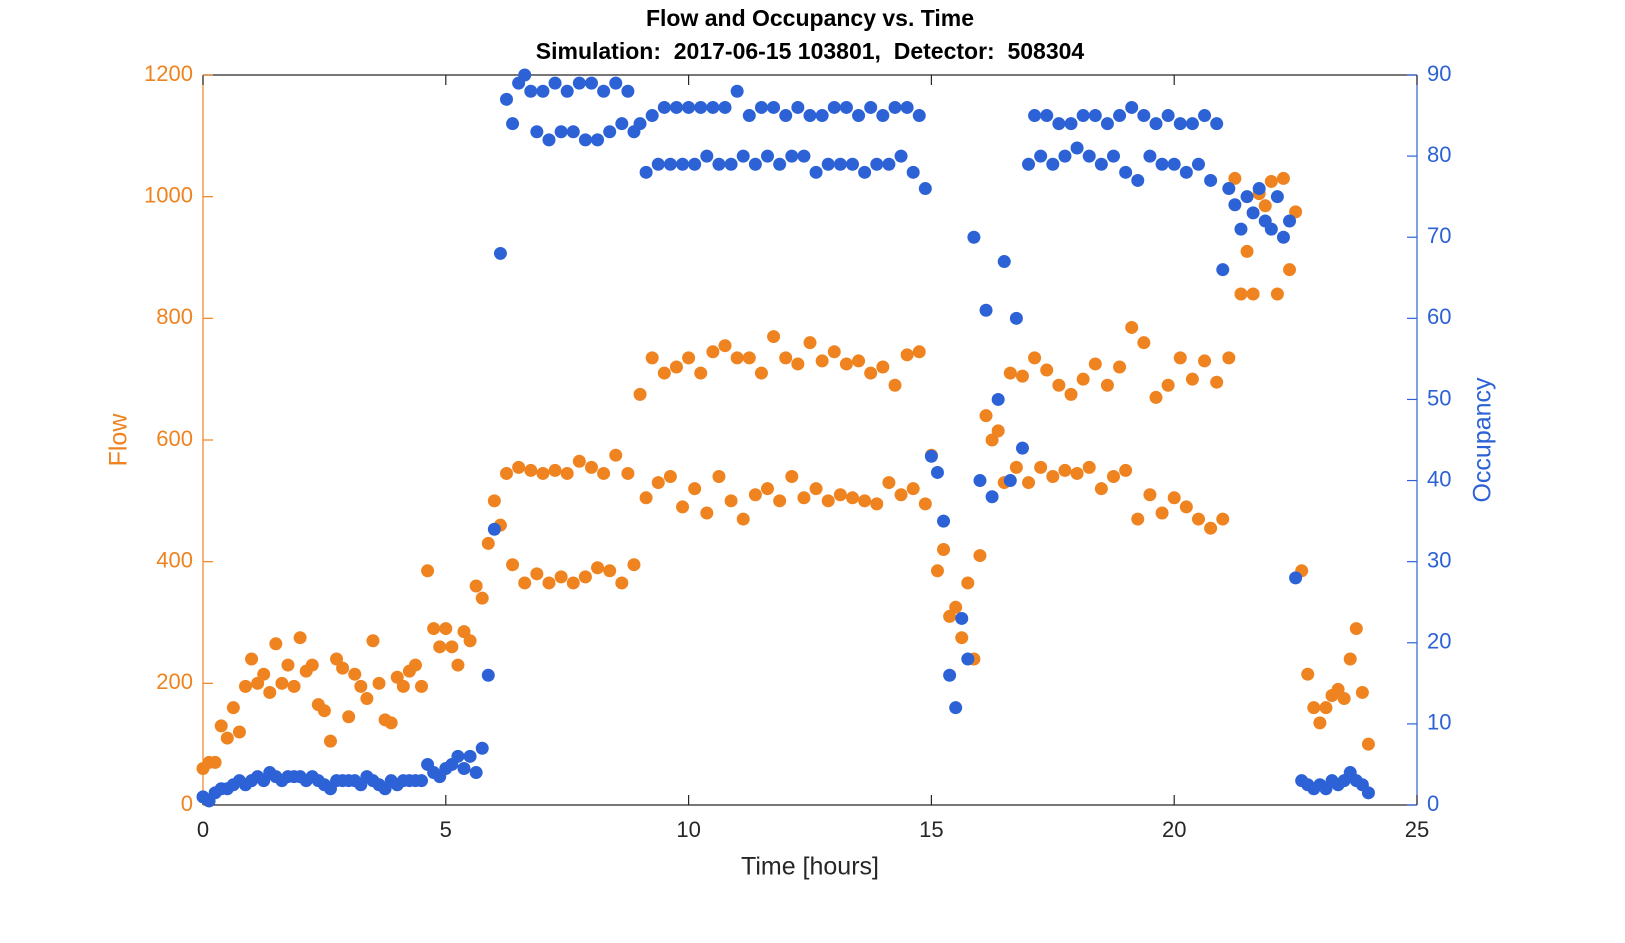  I want to click on y2-tick-label: 30, so click(1439, 559).